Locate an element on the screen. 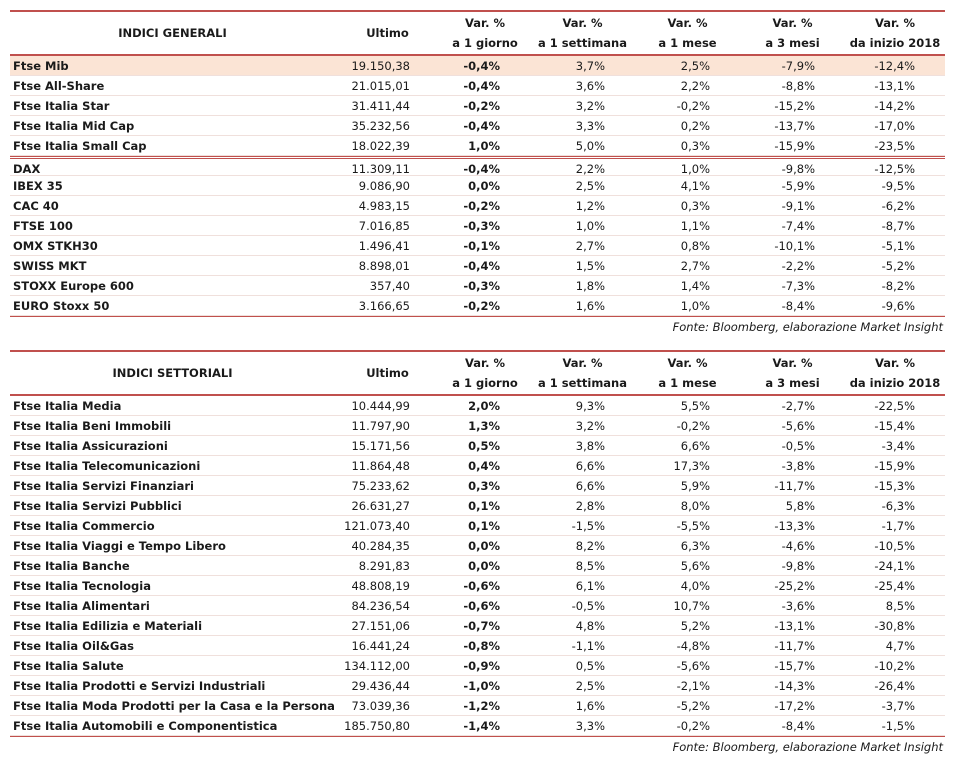  cell: 10,7% is located at coordinates (691, 606).